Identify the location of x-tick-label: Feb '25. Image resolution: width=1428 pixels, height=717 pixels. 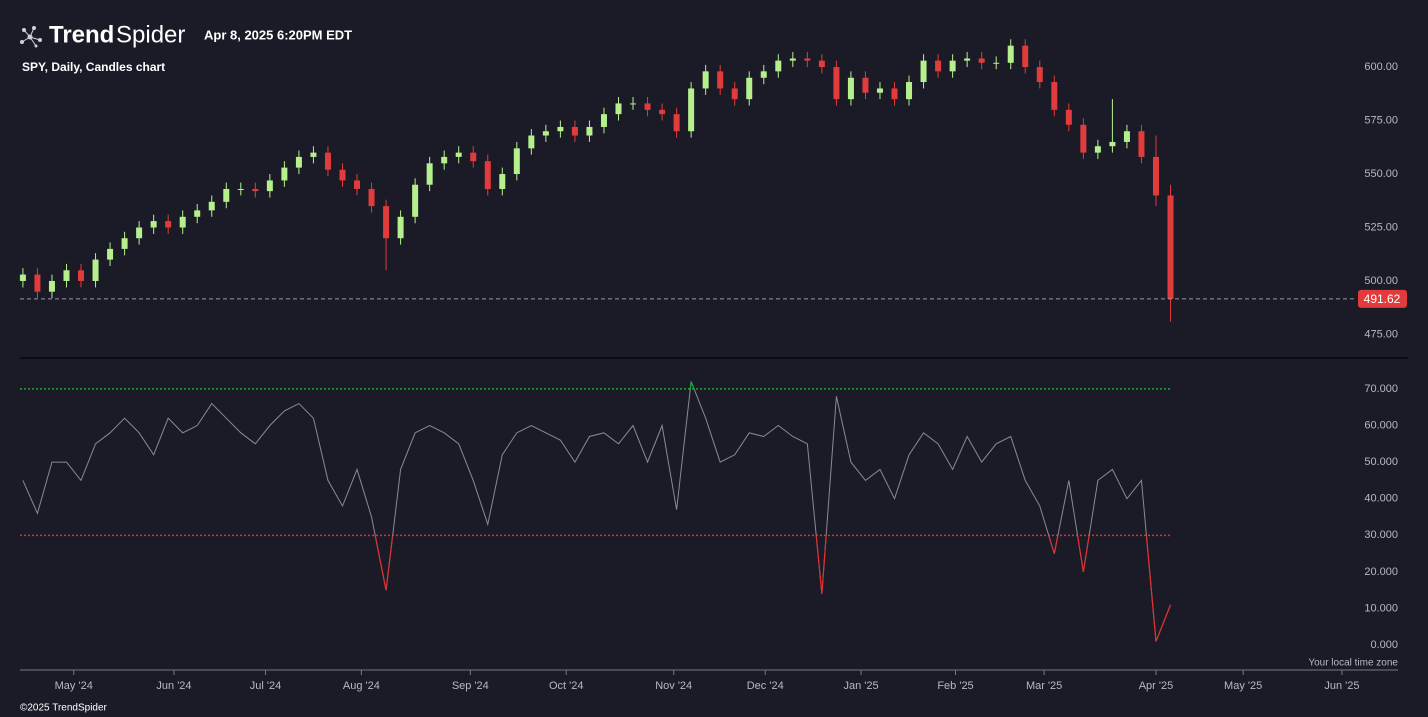
(955, 686).